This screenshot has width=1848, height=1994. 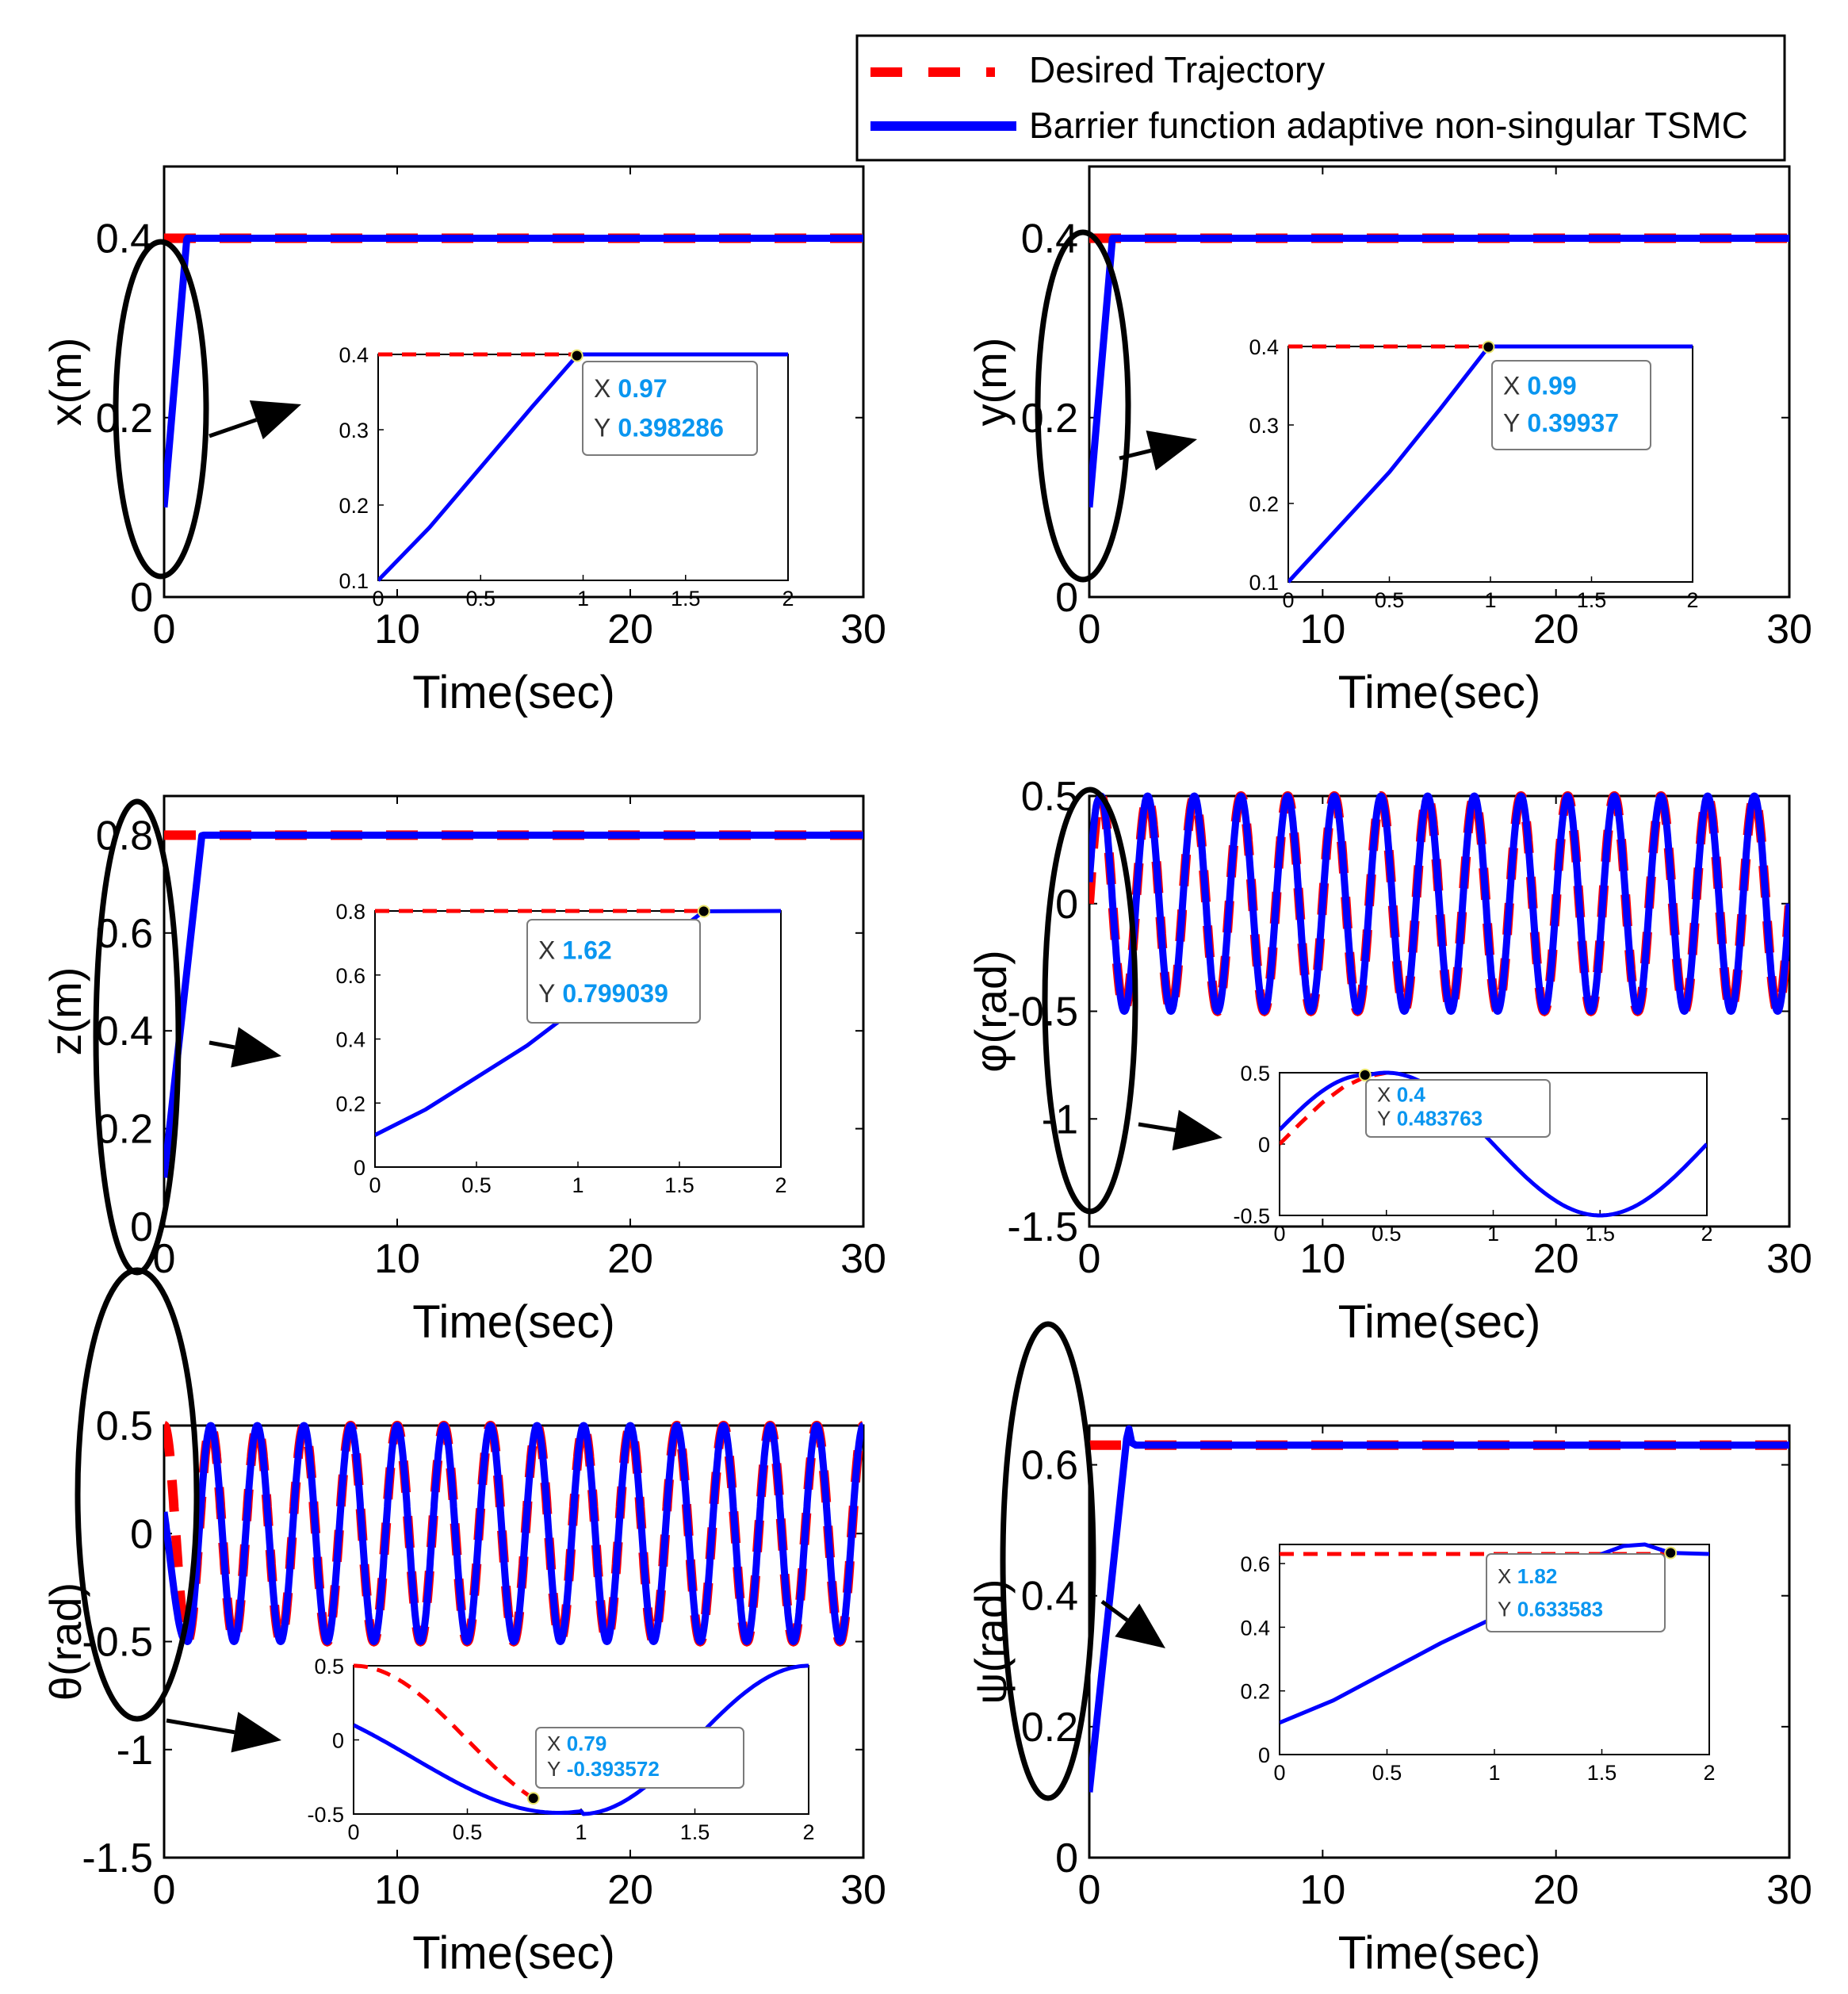 I want to click on inset-phi: 0 0.5 1 1.5 2-0.500.5X 0.4Y 0.483763, so click(x=1473, y=1154).